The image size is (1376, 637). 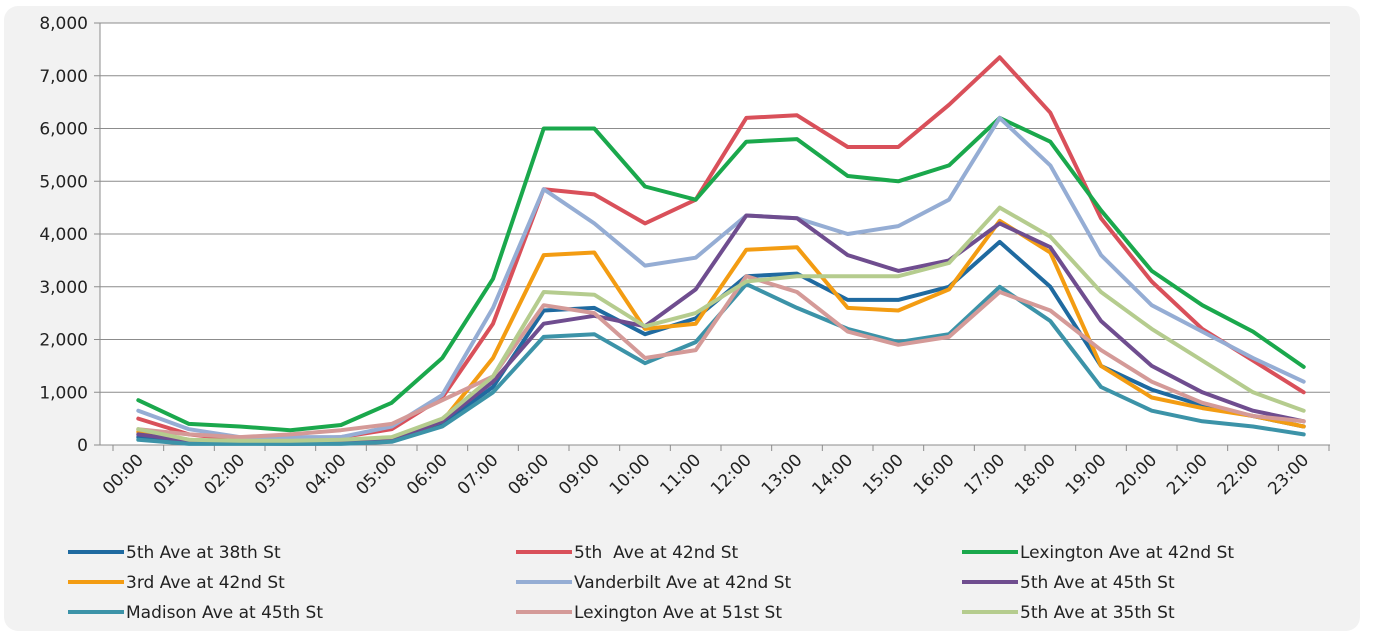 I want to click on y-tick-label: 6,000, so click(x=63, y=130).